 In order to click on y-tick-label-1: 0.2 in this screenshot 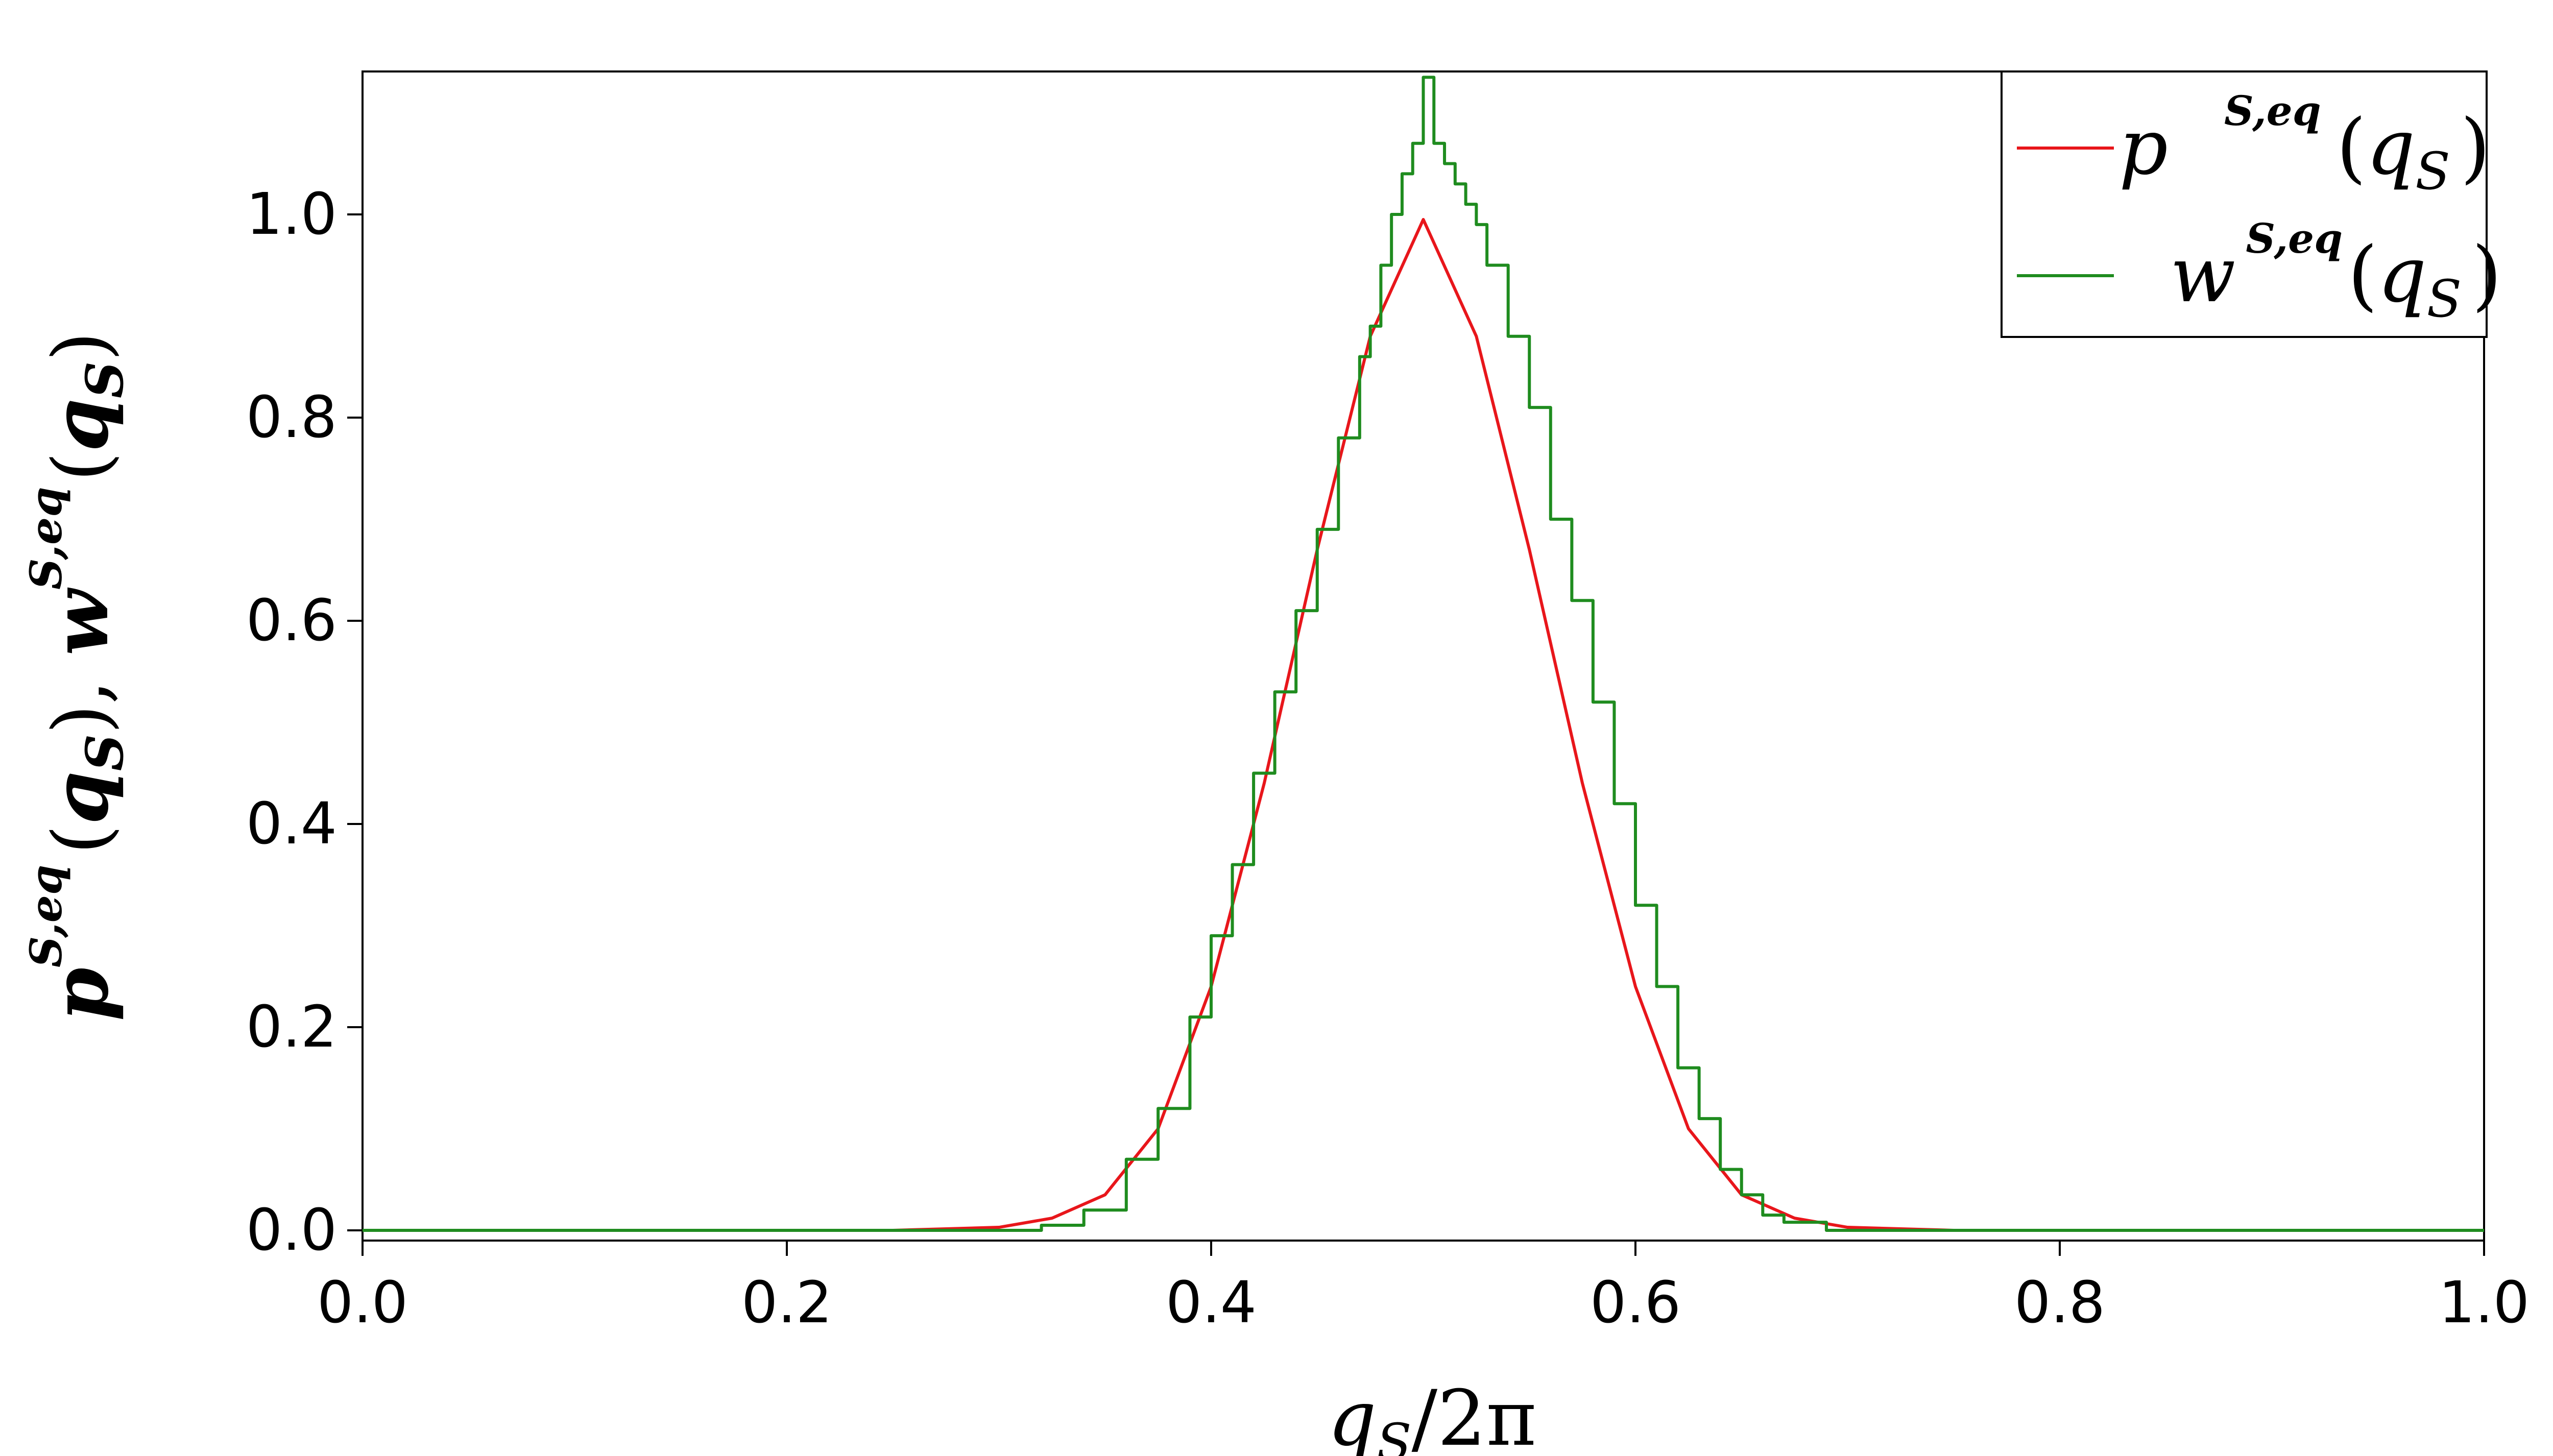, I will do `click(291, 1027)`.